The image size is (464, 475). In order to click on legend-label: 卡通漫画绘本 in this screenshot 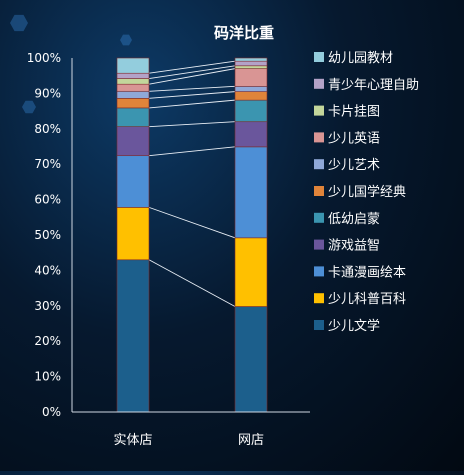, I will do `click(367, 272)`.